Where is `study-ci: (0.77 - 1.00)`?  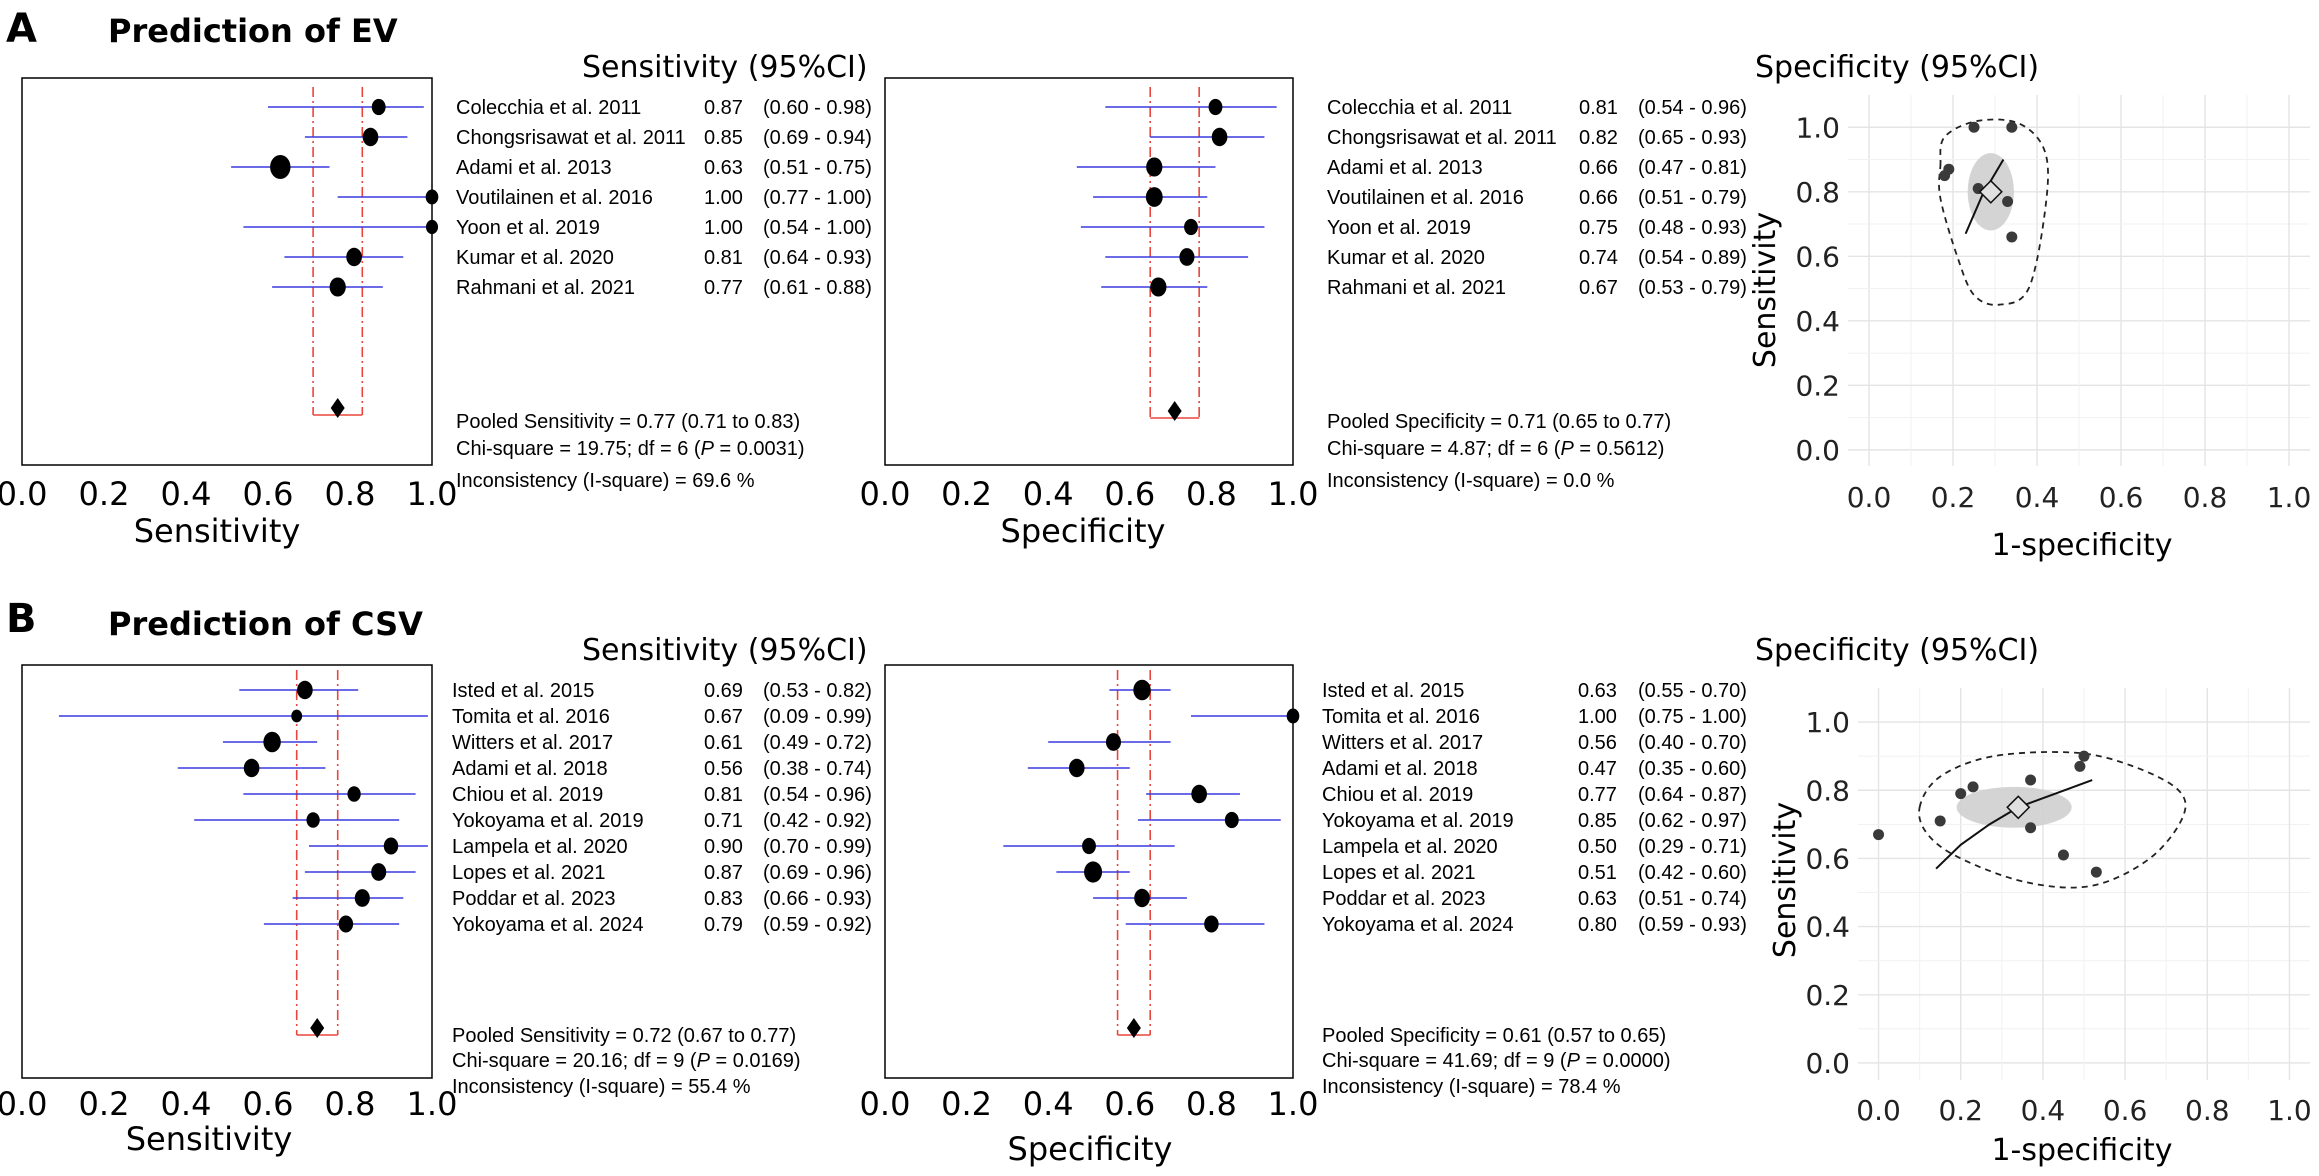
study-ci: (0.77 - 1.00) is located at coordinates (817, 198).